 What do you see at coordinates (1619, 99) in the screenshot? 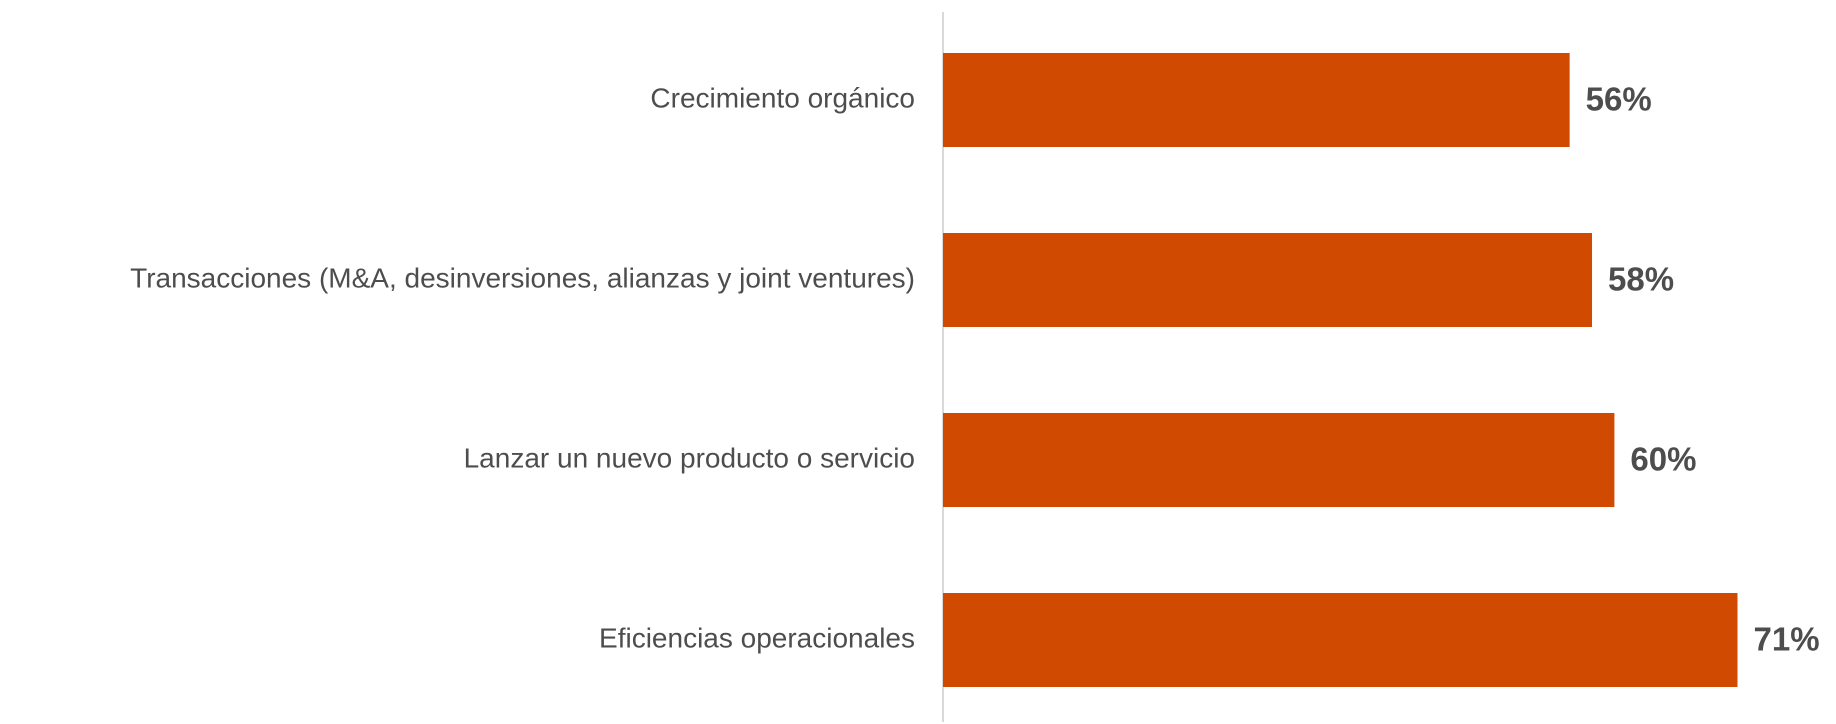
I see `data-label: 56%` at bounding box center [1619, 99].